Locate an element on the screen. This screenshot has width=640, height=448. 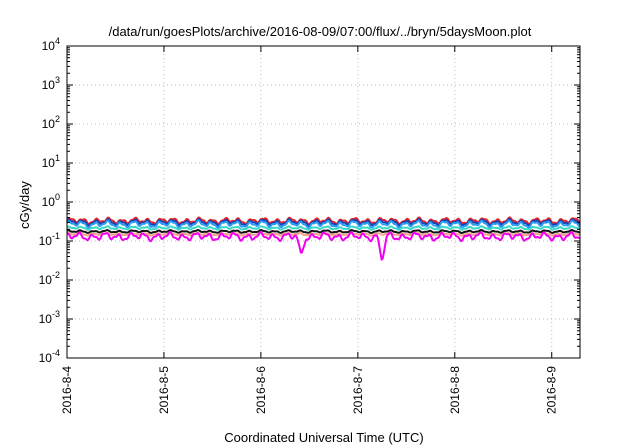
series-group is located at coordinates (323, 238).